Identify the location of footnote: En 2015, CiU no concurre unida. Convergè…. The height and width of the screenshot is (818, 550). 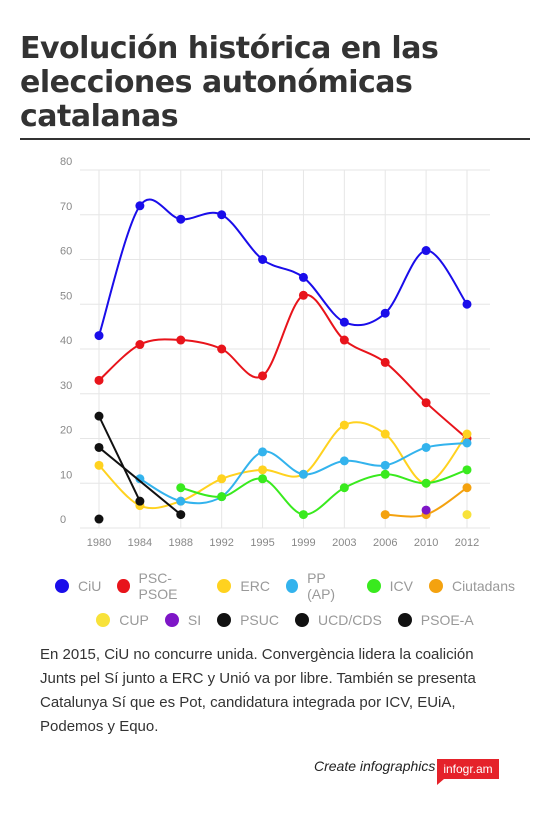
(258, 690).